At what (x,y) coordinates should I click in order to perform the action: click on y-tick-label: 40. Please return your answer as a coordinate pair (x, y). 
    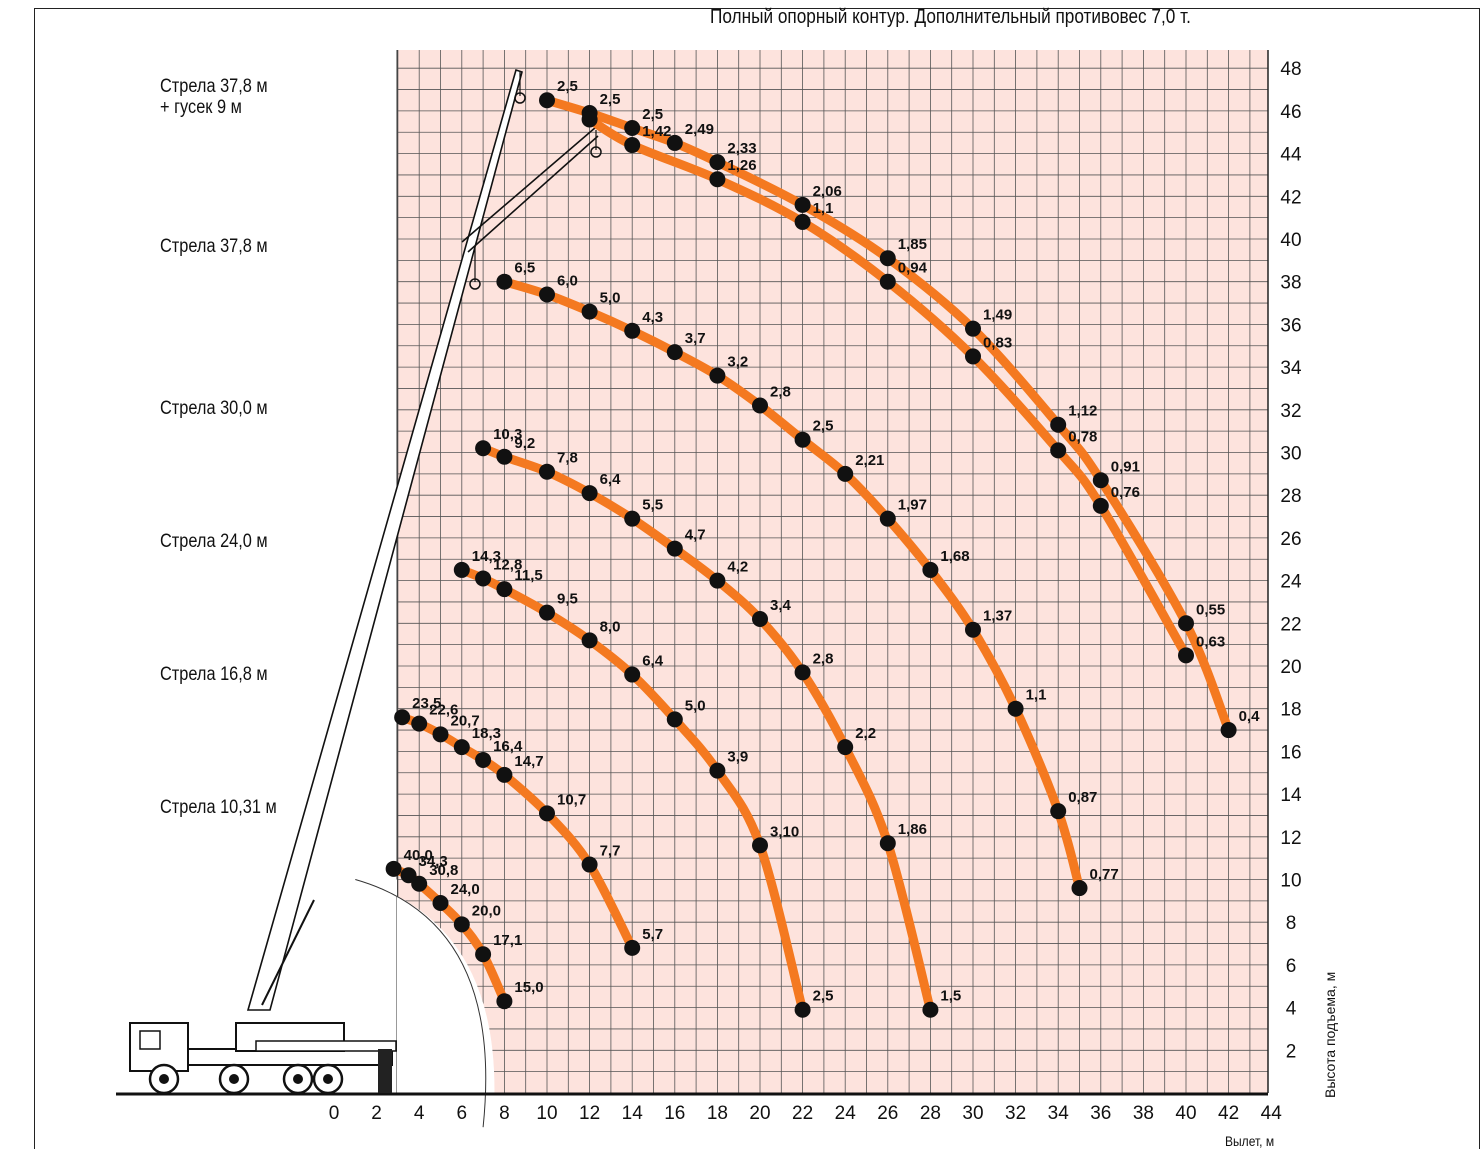
    Looking at the image, I should click on (1290, 240).